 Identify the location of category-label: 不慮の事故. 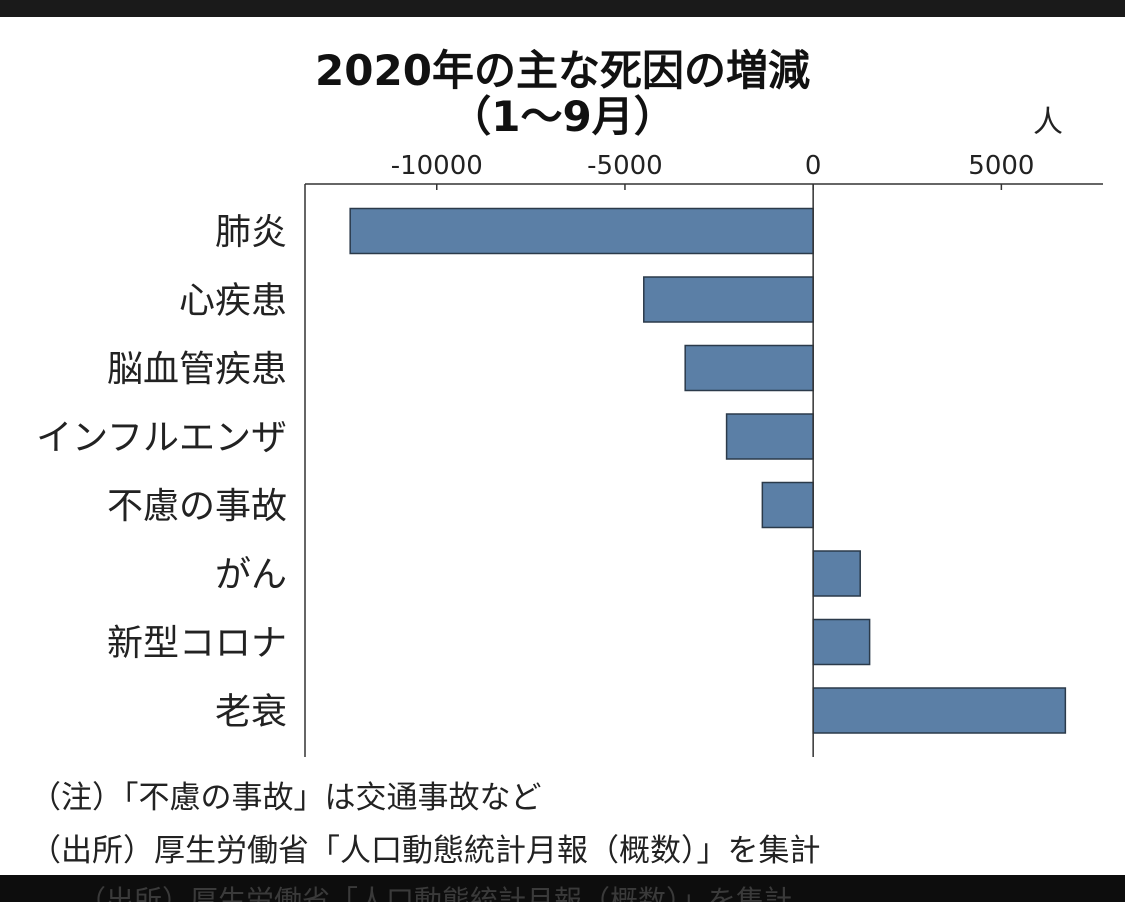
(197, 506).